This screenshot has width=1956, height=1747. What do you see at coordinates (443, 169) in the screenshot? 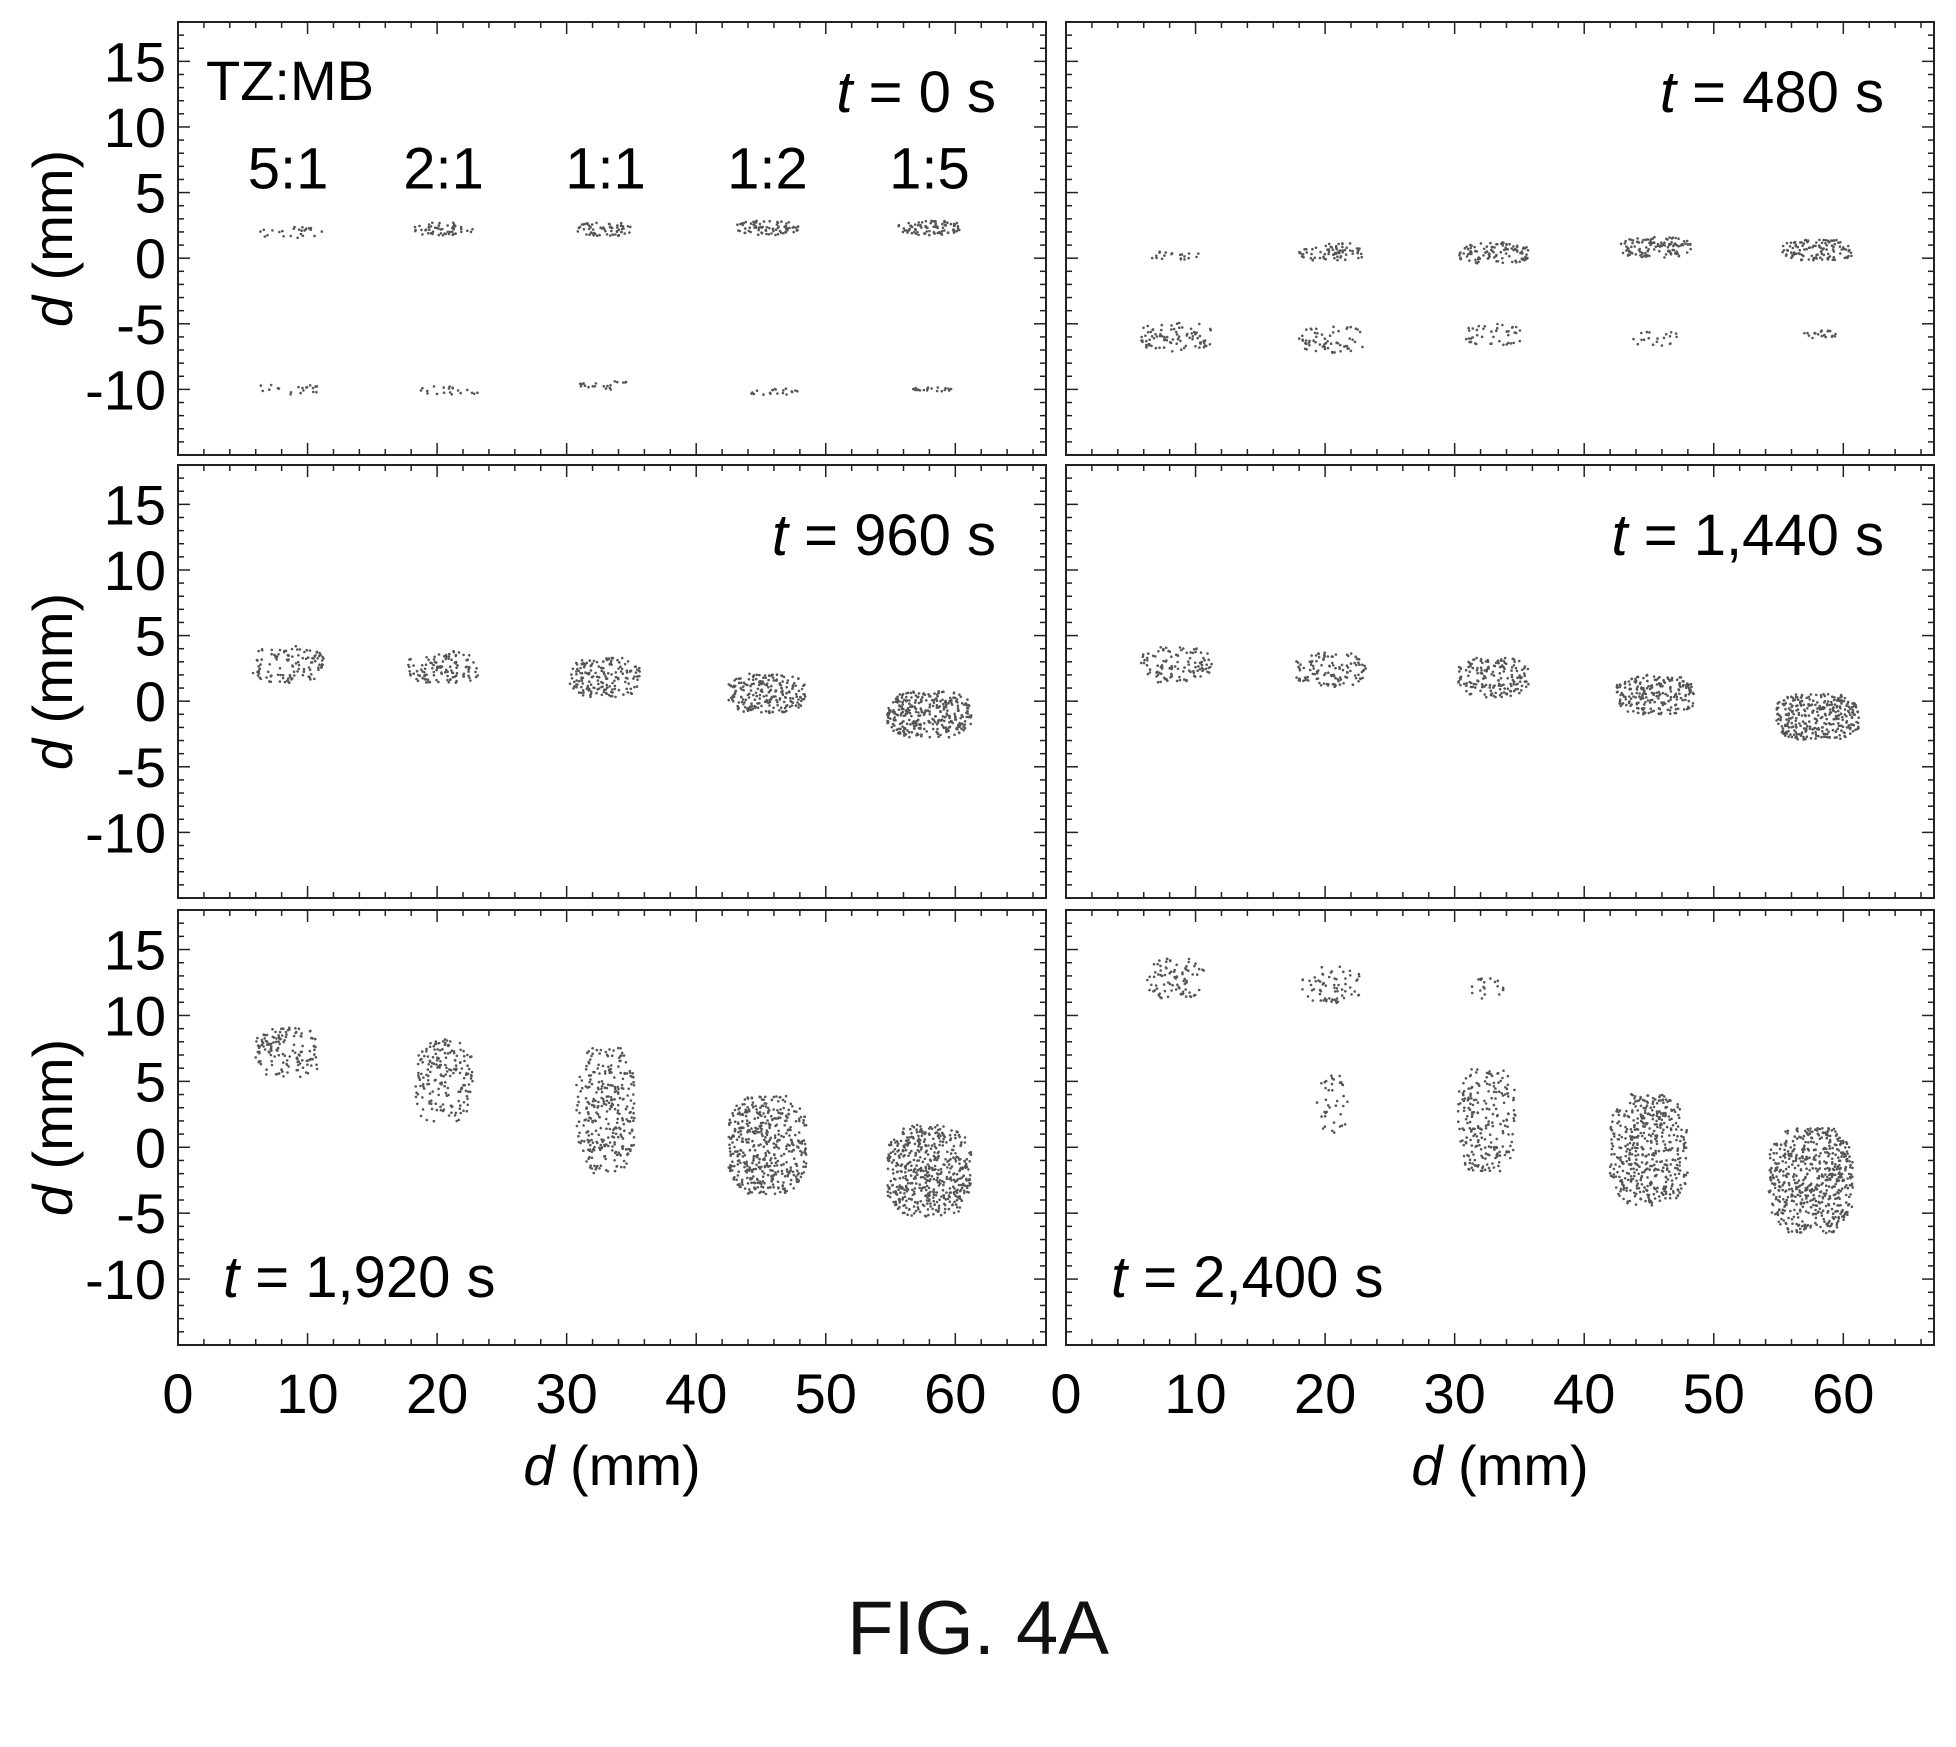
I see `ratio-label: 2:1` at bounding box center [443, 169].